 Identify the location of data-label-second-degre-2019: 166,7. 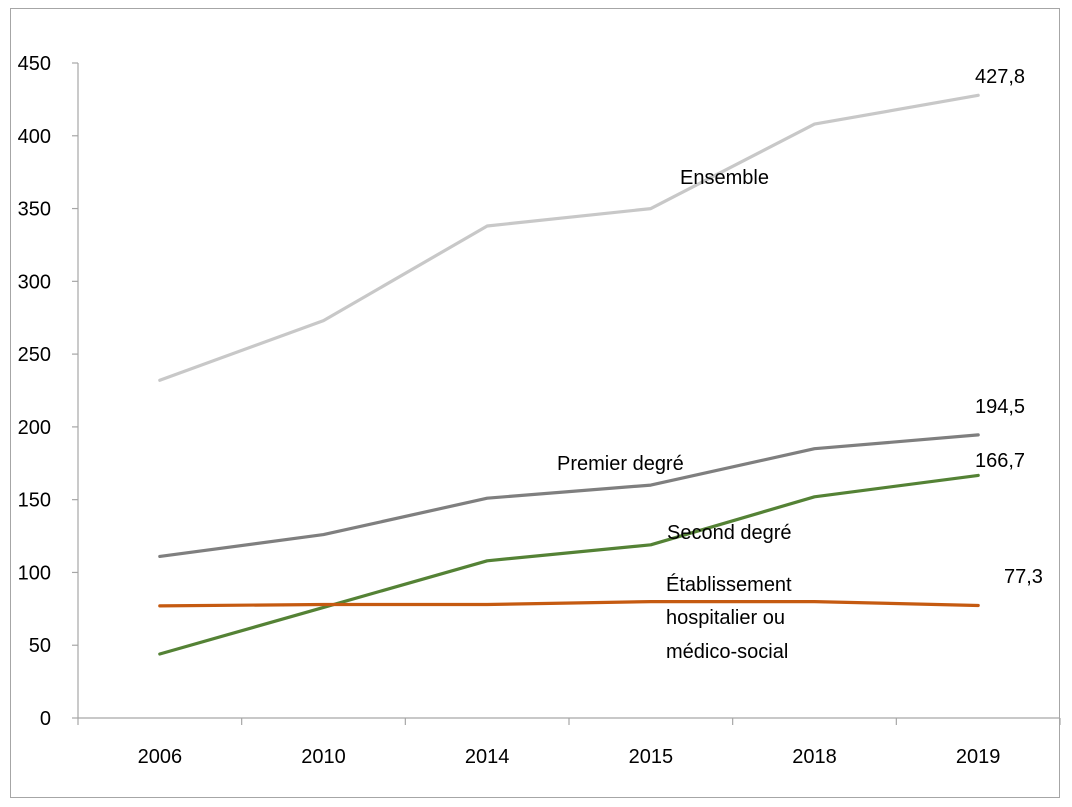
(1000, 461).